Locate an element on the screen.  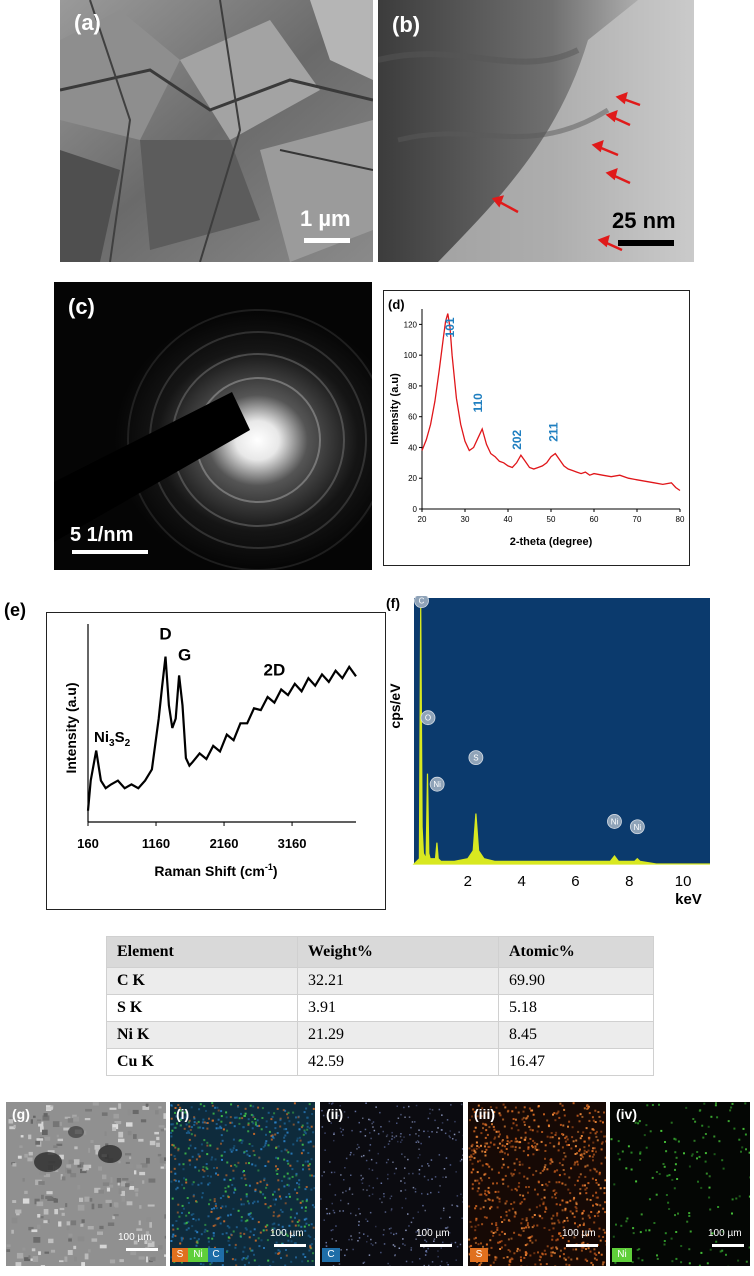
panel-iv-label: (iv) is located at coordinates (626, 1114).